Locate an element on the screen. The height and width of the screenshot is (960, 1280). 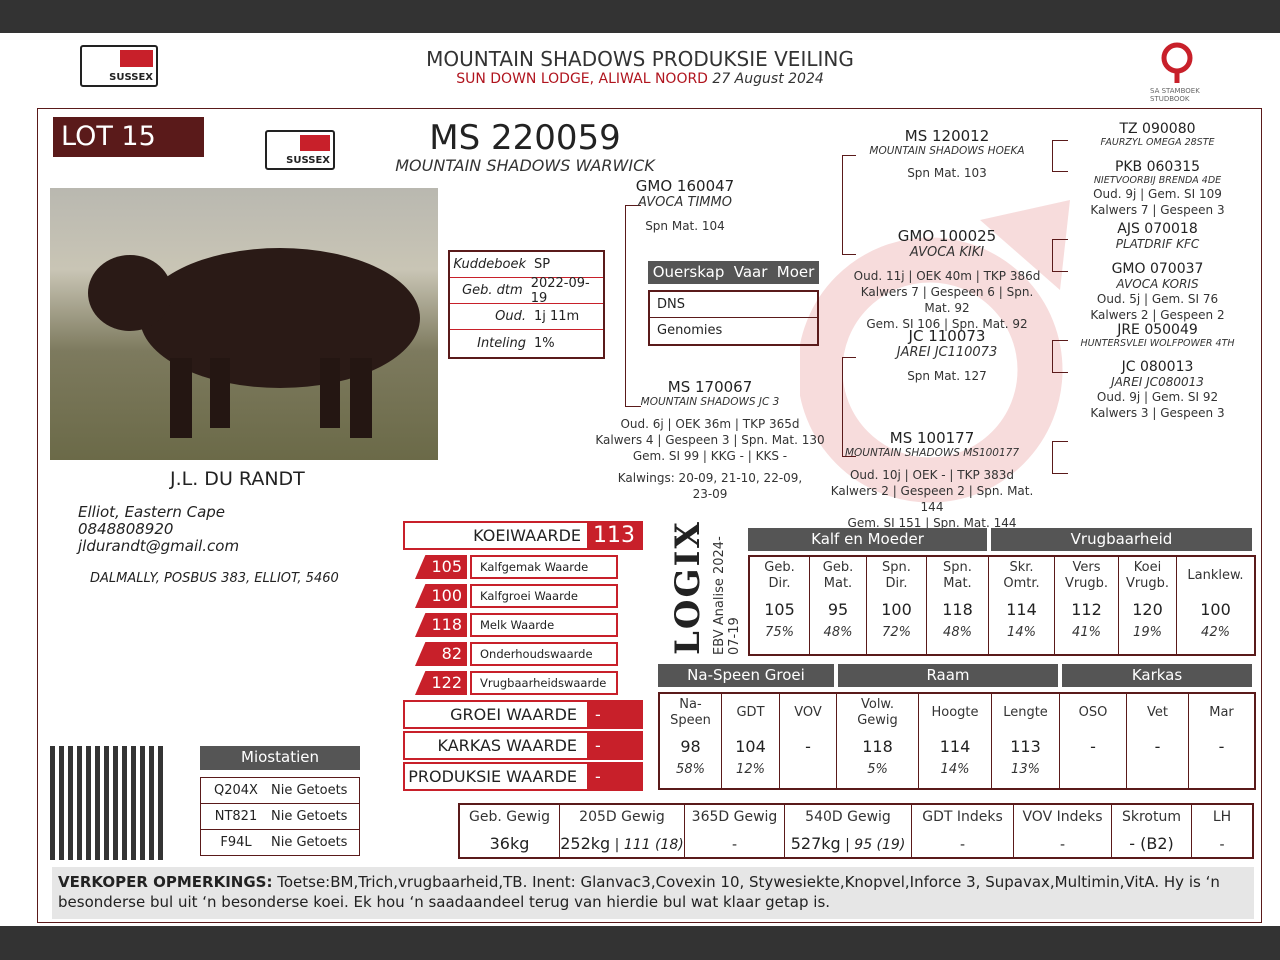
ebv-header: OSO is located at coordinates (1093, 712).